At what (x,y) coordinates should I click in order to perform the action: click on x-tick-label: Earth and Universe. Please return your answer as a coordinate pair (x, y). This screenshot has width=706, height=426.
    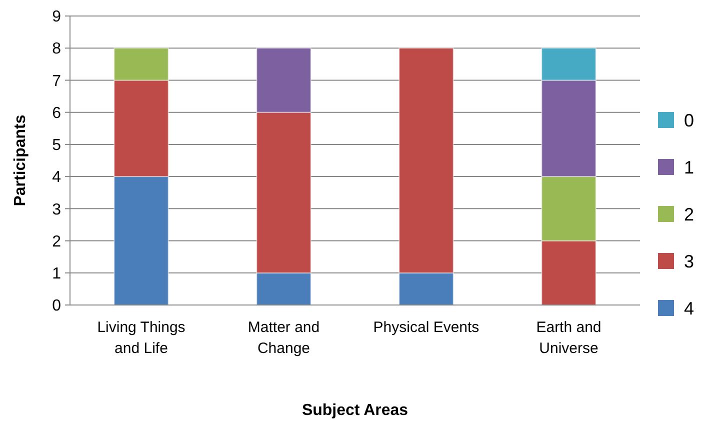
    Looking at the image, I should click on (569, 338).